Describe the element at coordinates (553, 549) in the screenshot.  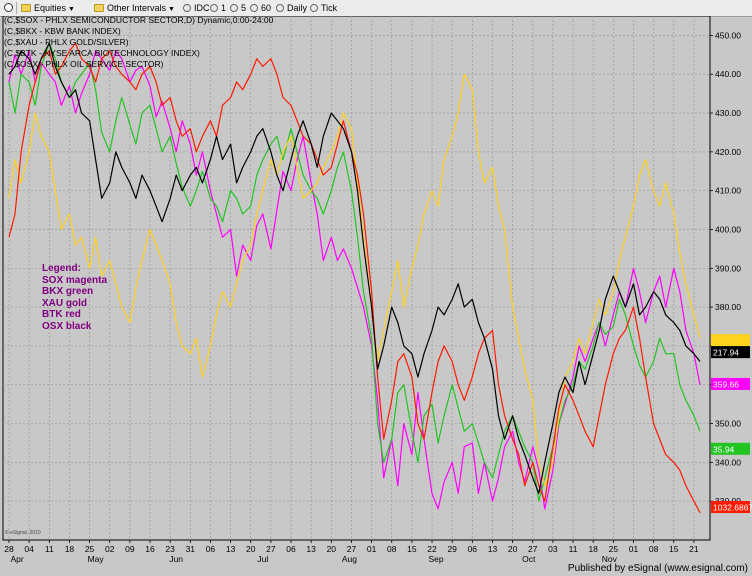
I see `x-tick-label: 03` at that location.